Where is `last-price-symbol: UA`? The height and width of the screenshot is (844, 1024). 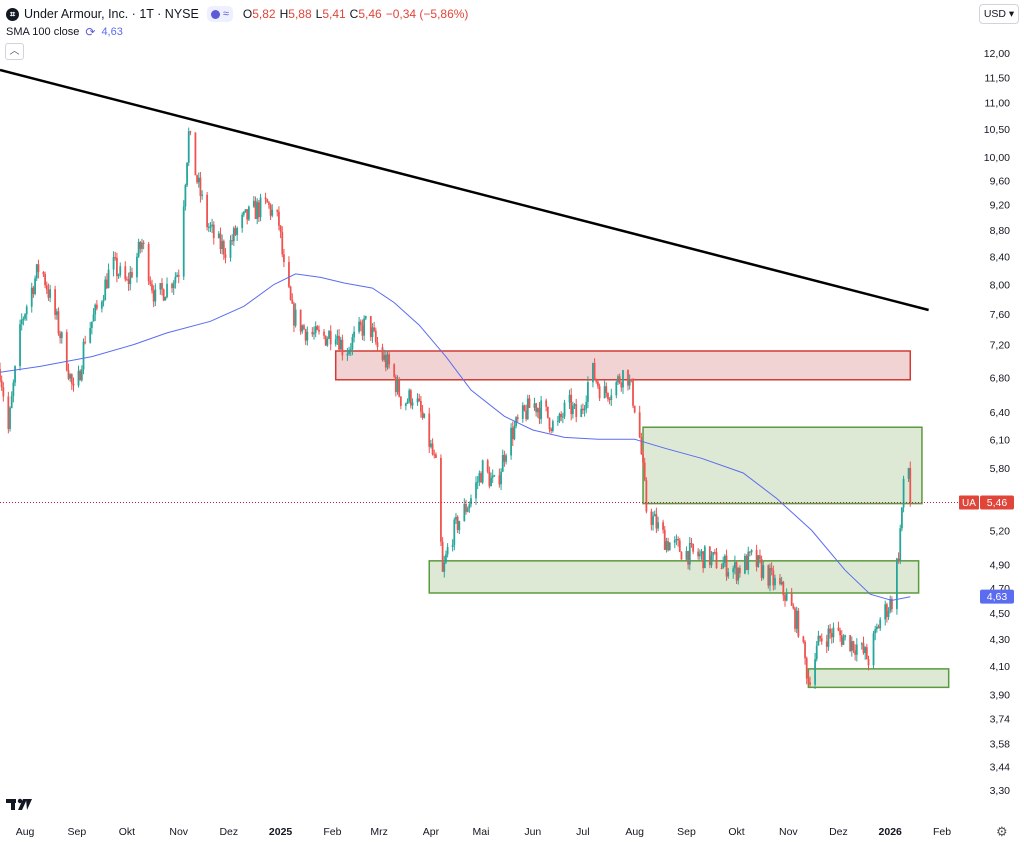
last-price-symbol: UA is located at coordinates (969, 503).